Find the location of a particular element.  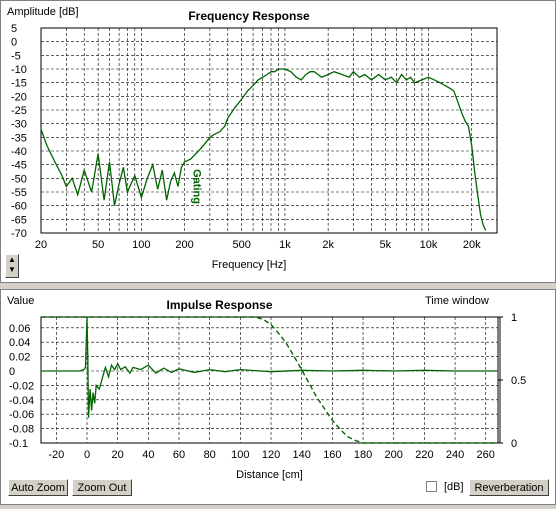

y-tick-label: -60 is located at coordinates (19, 207).